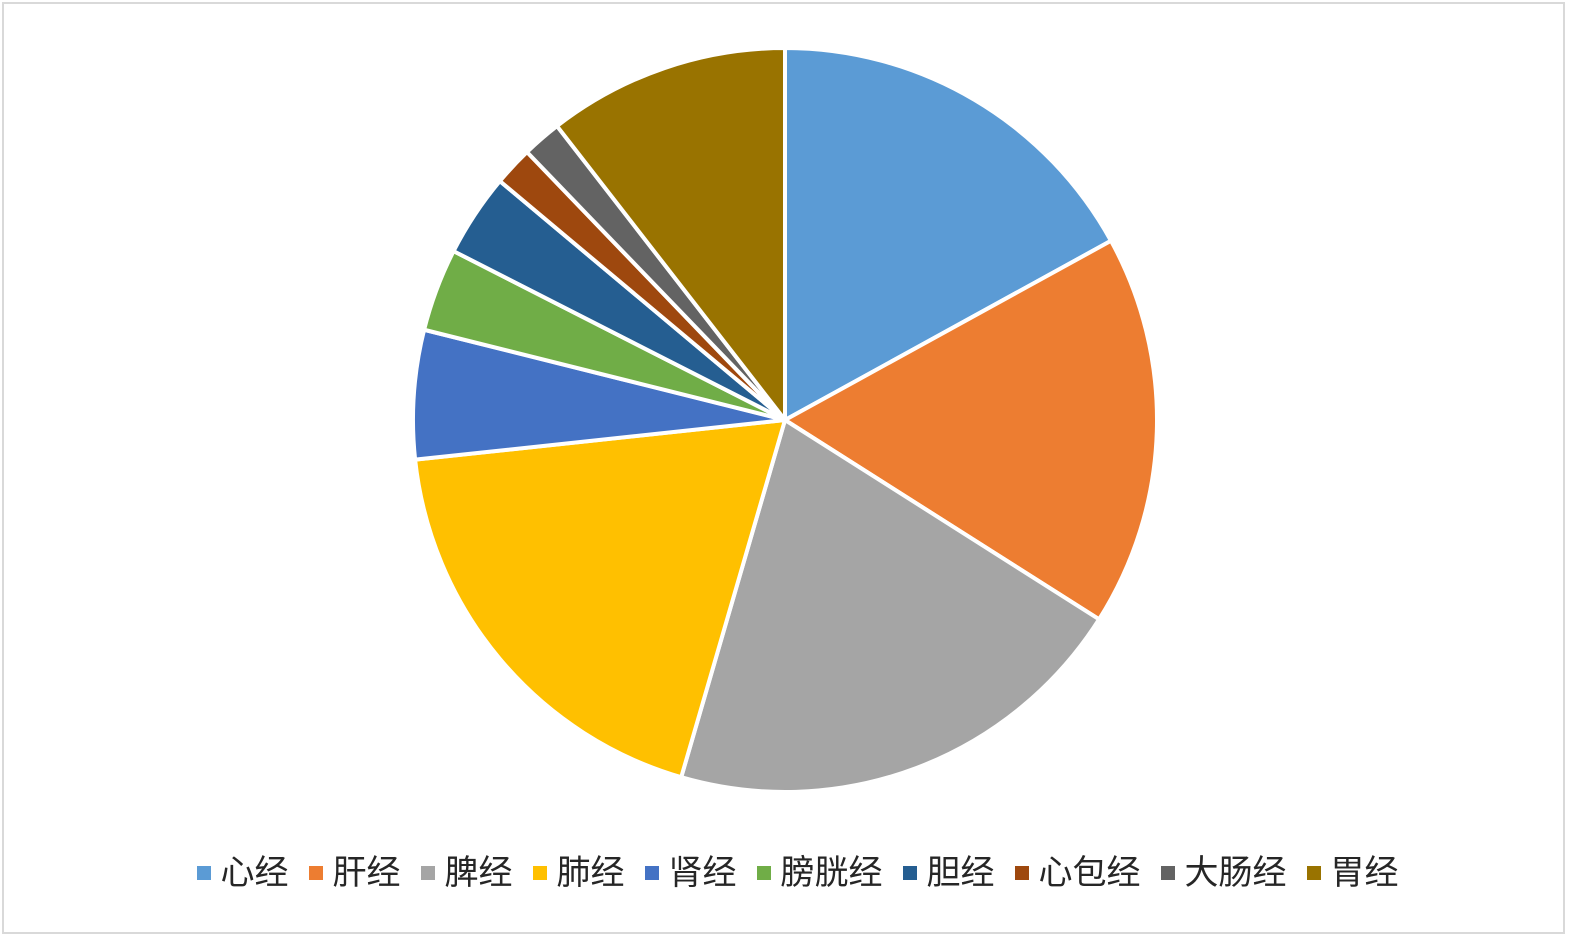 The height and width of the screenshot is (942, 1575). What do you see at coordinates (590, 873) in the screenshot?
I see `legend-label: 肺经` at bounding box center [590, 873].